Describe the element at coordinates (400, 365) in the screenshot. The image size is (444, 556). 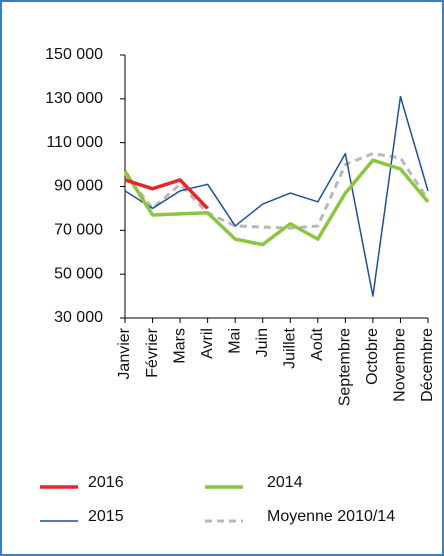
I see `x-tick-label: Novembre` at that location.